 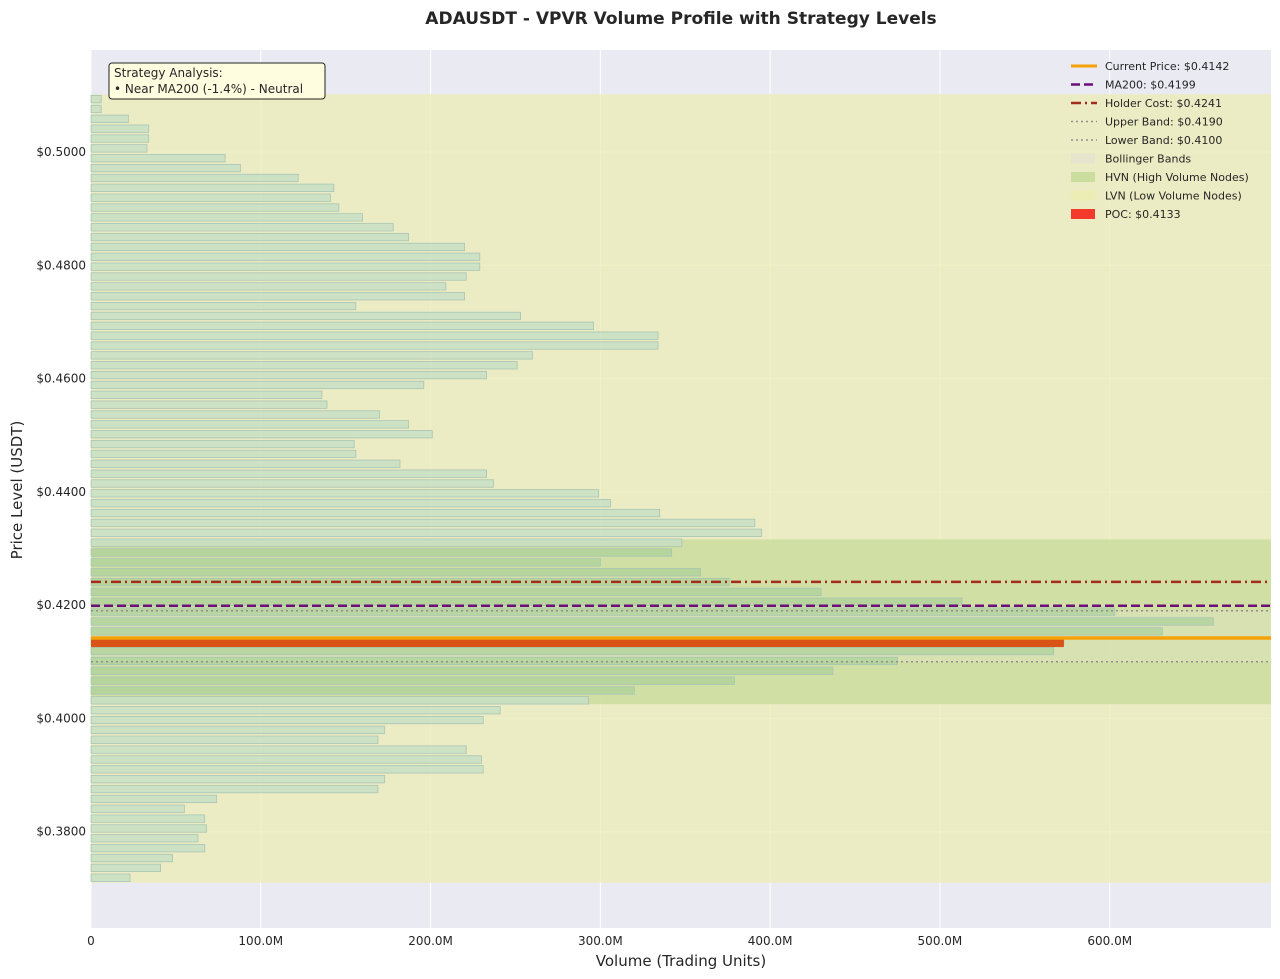 What do you see at coordinates (940, 941) in the screenshot?
I see `x-tick-label: 500.0M` at bounding box center [940, 941].